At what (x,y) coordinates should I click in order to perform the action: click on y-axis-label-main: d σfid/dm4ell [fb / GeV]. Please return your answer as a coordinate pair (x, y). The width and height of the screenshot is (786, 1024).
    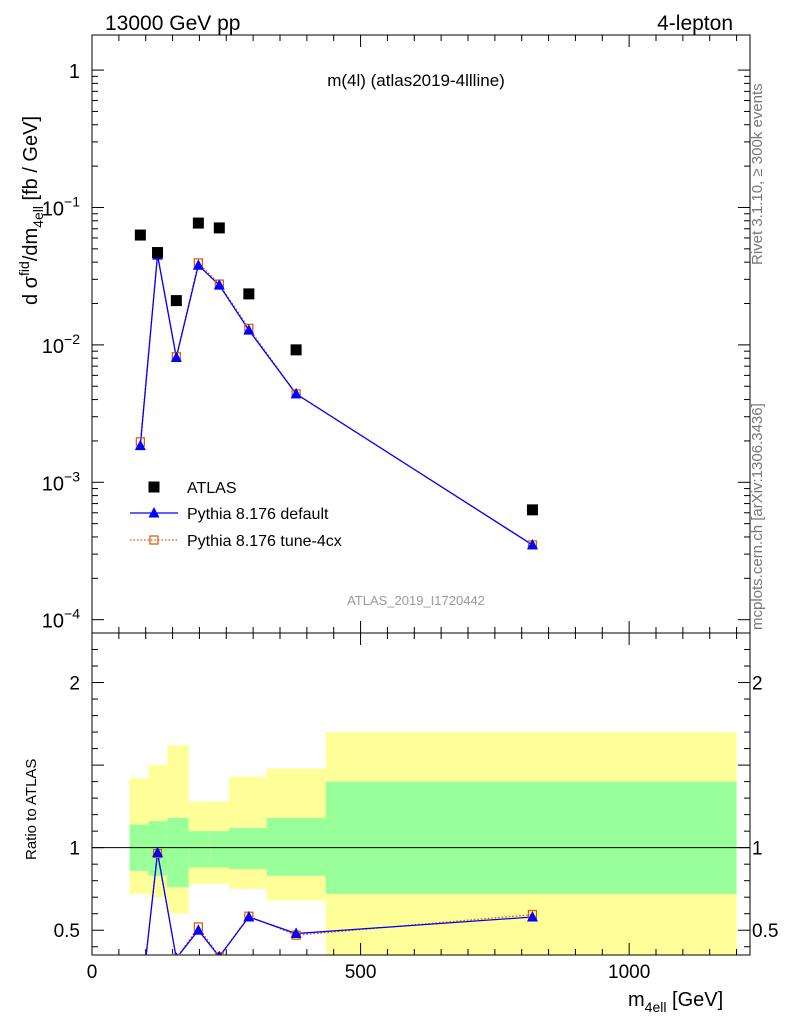
    Looking at the image, I should click on (31, 210).